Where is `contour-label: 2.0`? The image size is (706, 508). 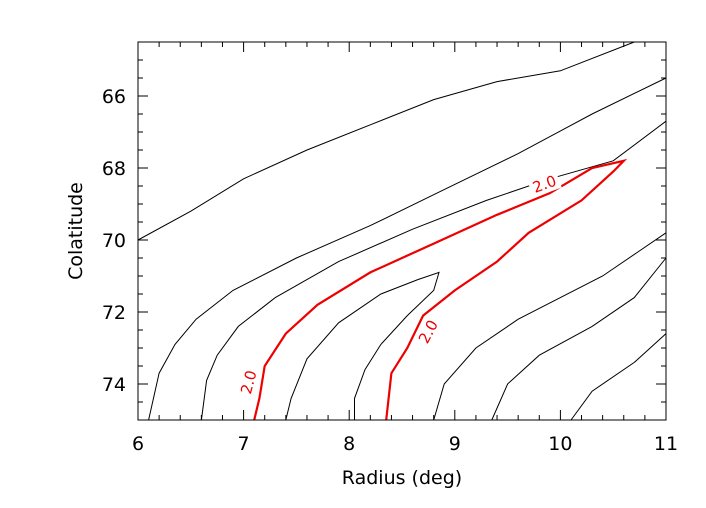
contour-label: 2.0 is located at coordinates (249, 382).